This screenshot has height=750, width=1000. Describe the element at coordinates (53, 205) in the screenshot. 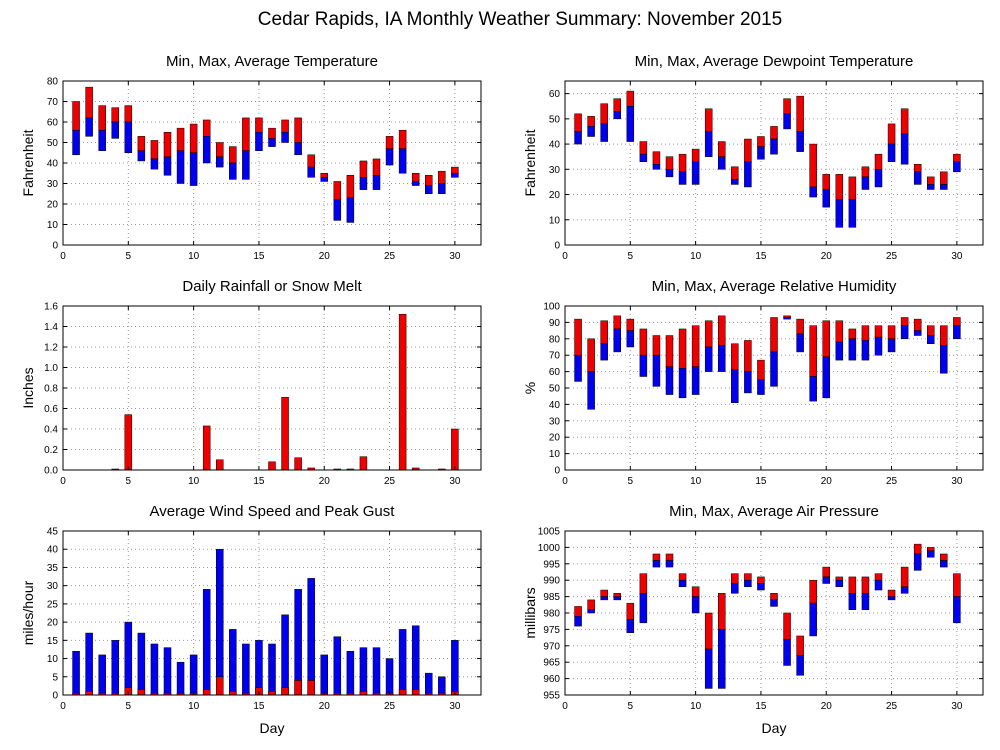

I see `y-tick-label: 20` at that location.